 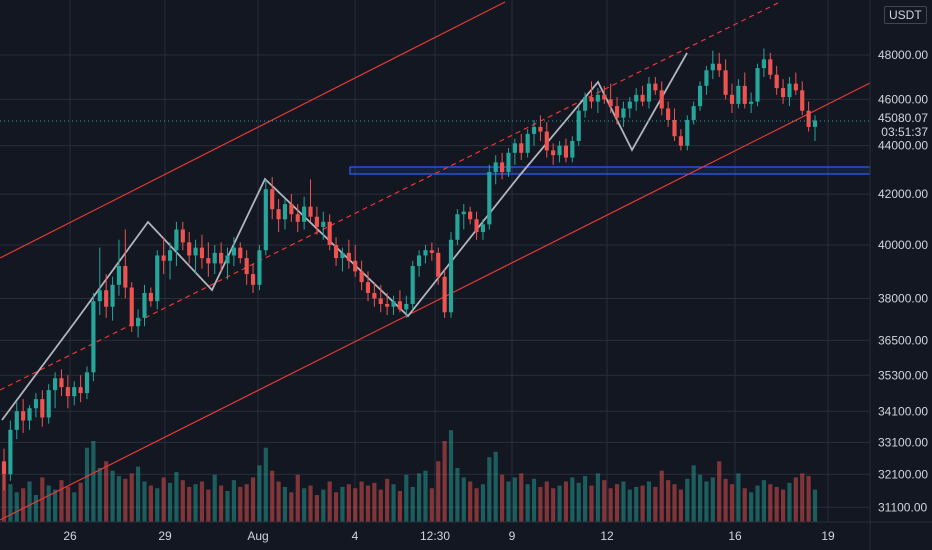 What do you see at coordinates (905, 15) in the screenshot?
I see `currency-badge: USDT` at bounding box center [905, 15].